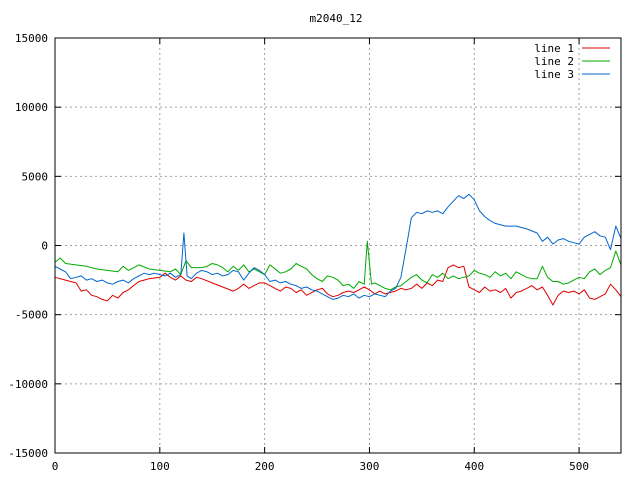  What do you see at coordinates (31, 107) in the screenshot?
I see `y-tick-label: 10000` at bounding box center [31, 107].